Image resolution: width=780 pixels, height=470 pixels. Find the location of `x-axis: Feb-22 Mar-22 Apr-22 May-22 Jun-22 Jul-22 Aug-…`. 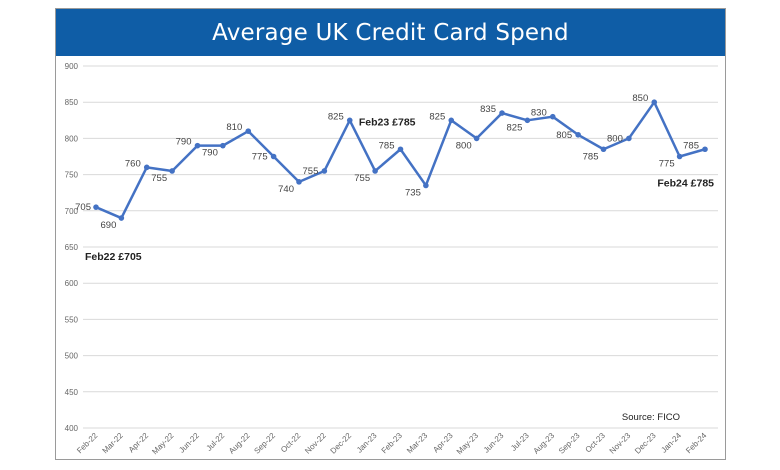

x-axis: Feb-22 Mar-22 Apr-22 May-22 Jun-22 Jul-22 Aug-… is located at coordinates (392, 444).